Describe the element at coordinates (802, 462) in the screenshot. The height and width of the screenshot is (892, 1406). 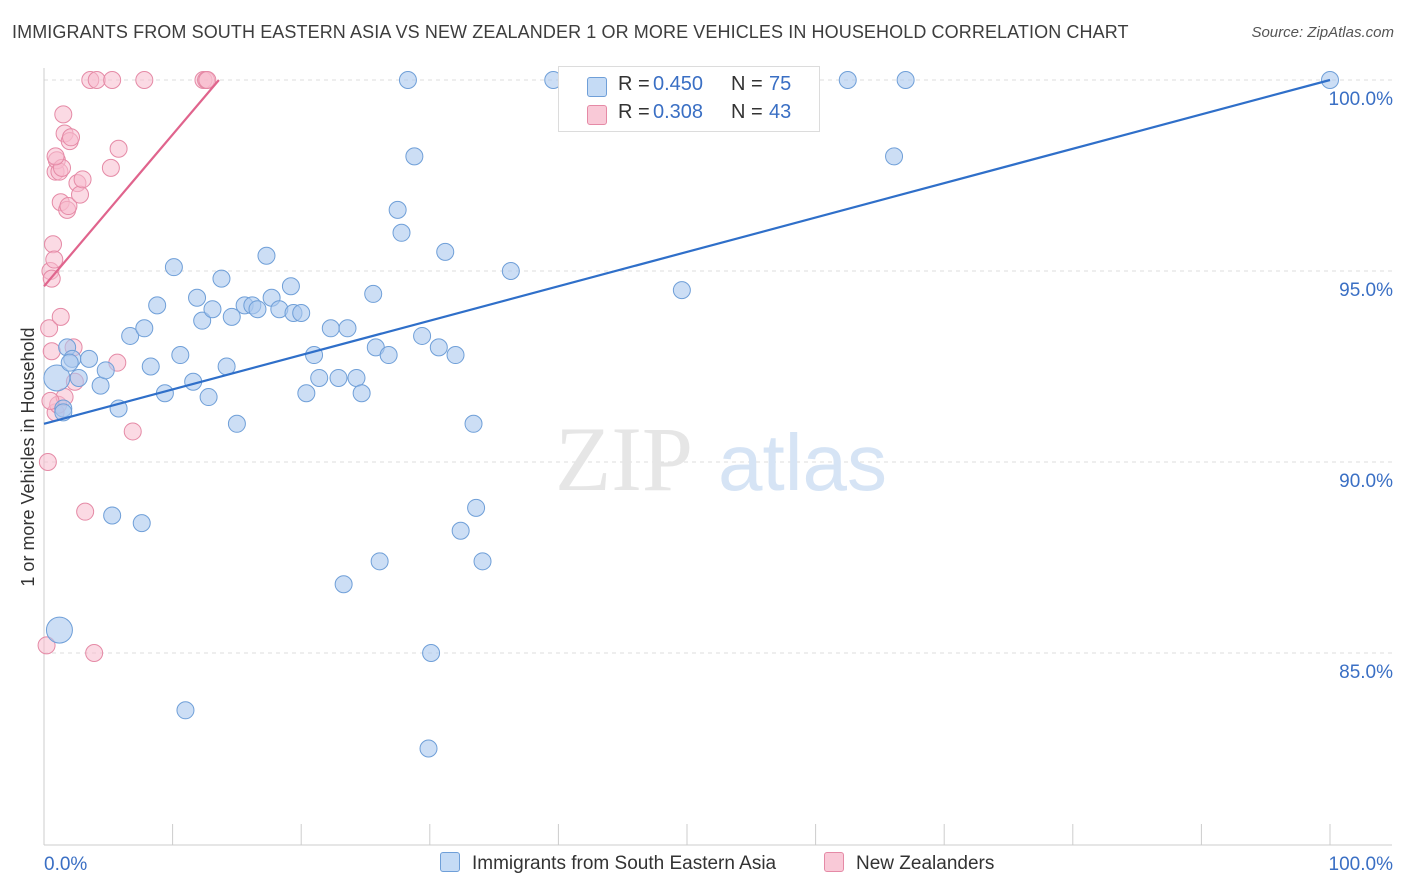
I see `watermark-atlas: atlas` at that location.